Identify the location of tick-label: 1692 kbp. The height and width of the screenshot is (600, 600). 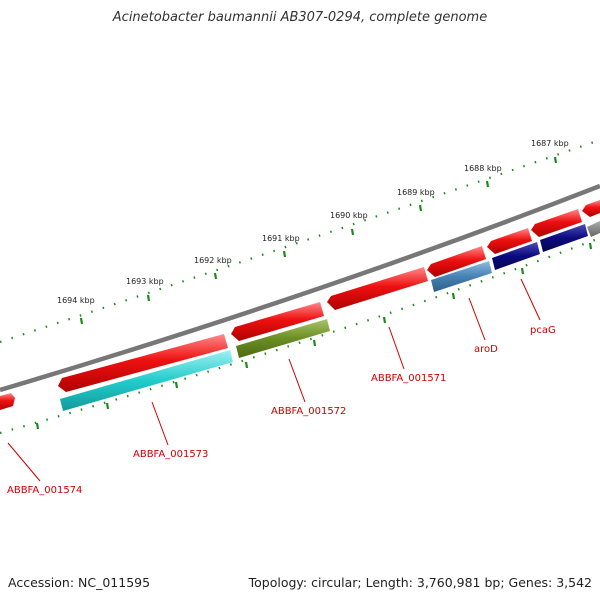
(213, 260).